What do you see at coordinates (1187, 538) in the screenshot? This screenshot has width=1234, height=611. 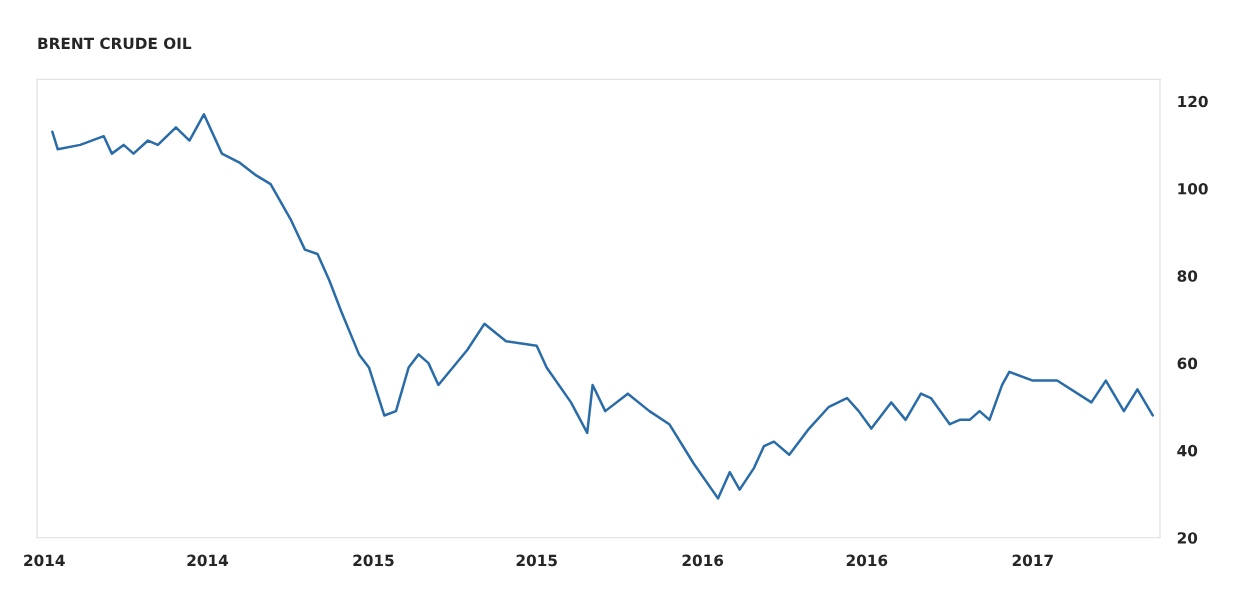 I see `y-tick-label: 20` at bounding box center [1187, 538].